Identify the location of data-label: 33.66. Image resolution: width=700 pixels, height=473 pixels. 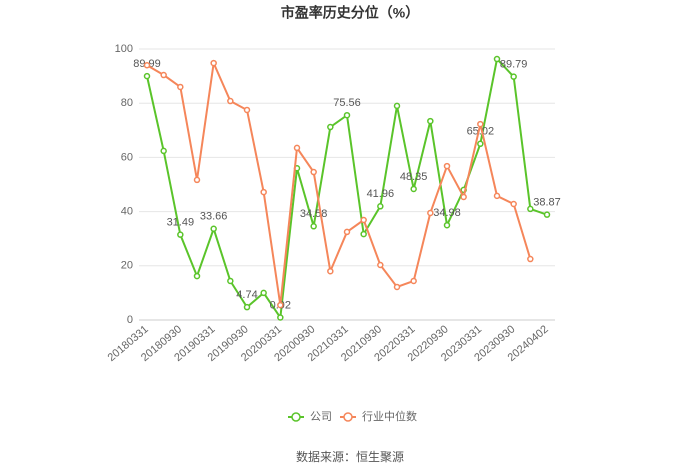
(214, 217).